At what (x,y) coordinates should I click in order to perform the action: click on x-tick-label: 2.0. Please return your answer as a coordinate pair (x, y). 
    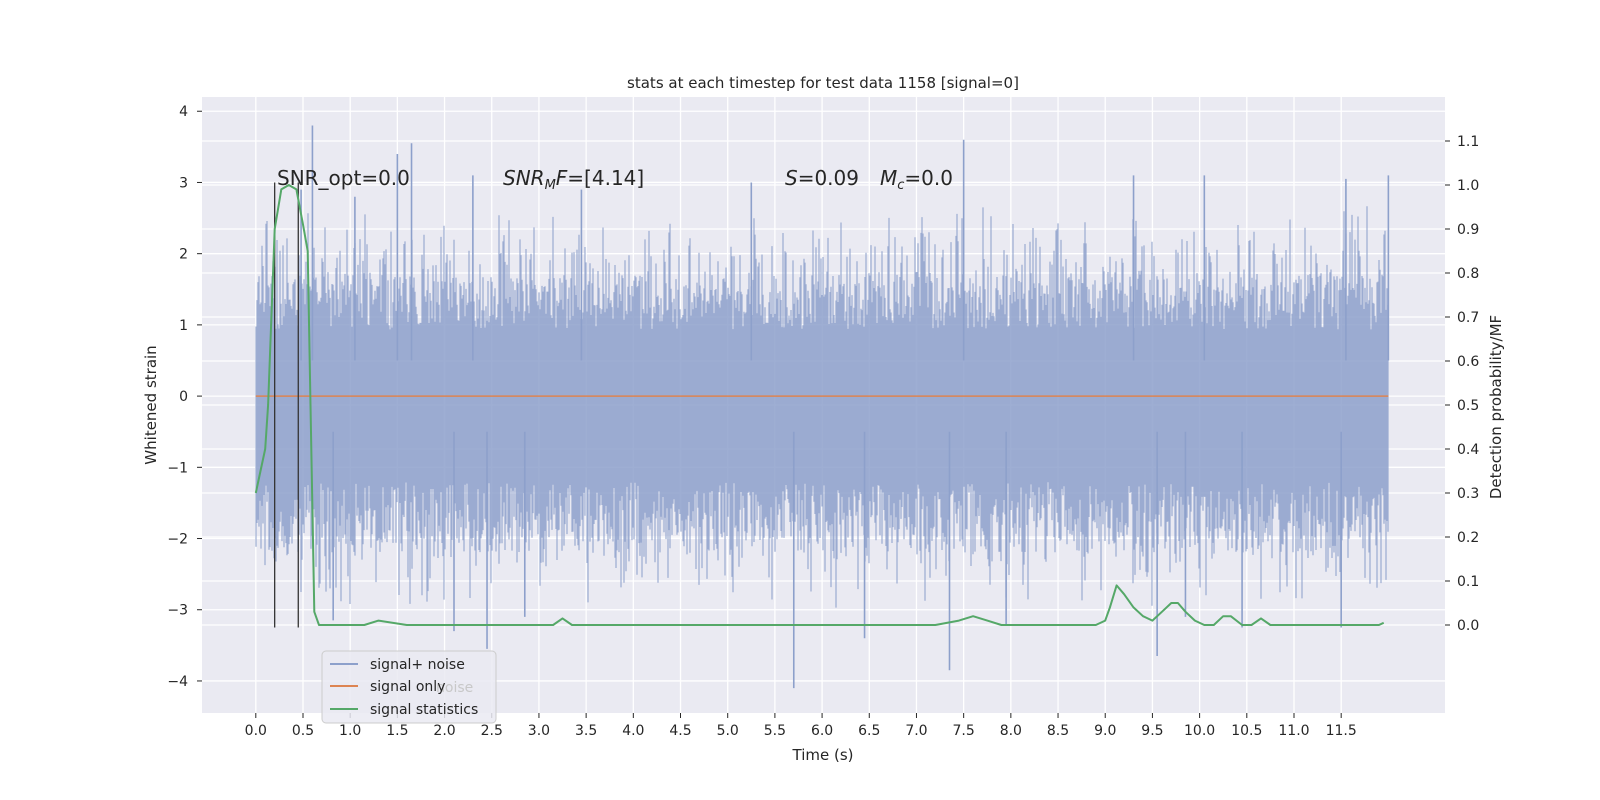
    Looking at the image, I should click on (444, 731).